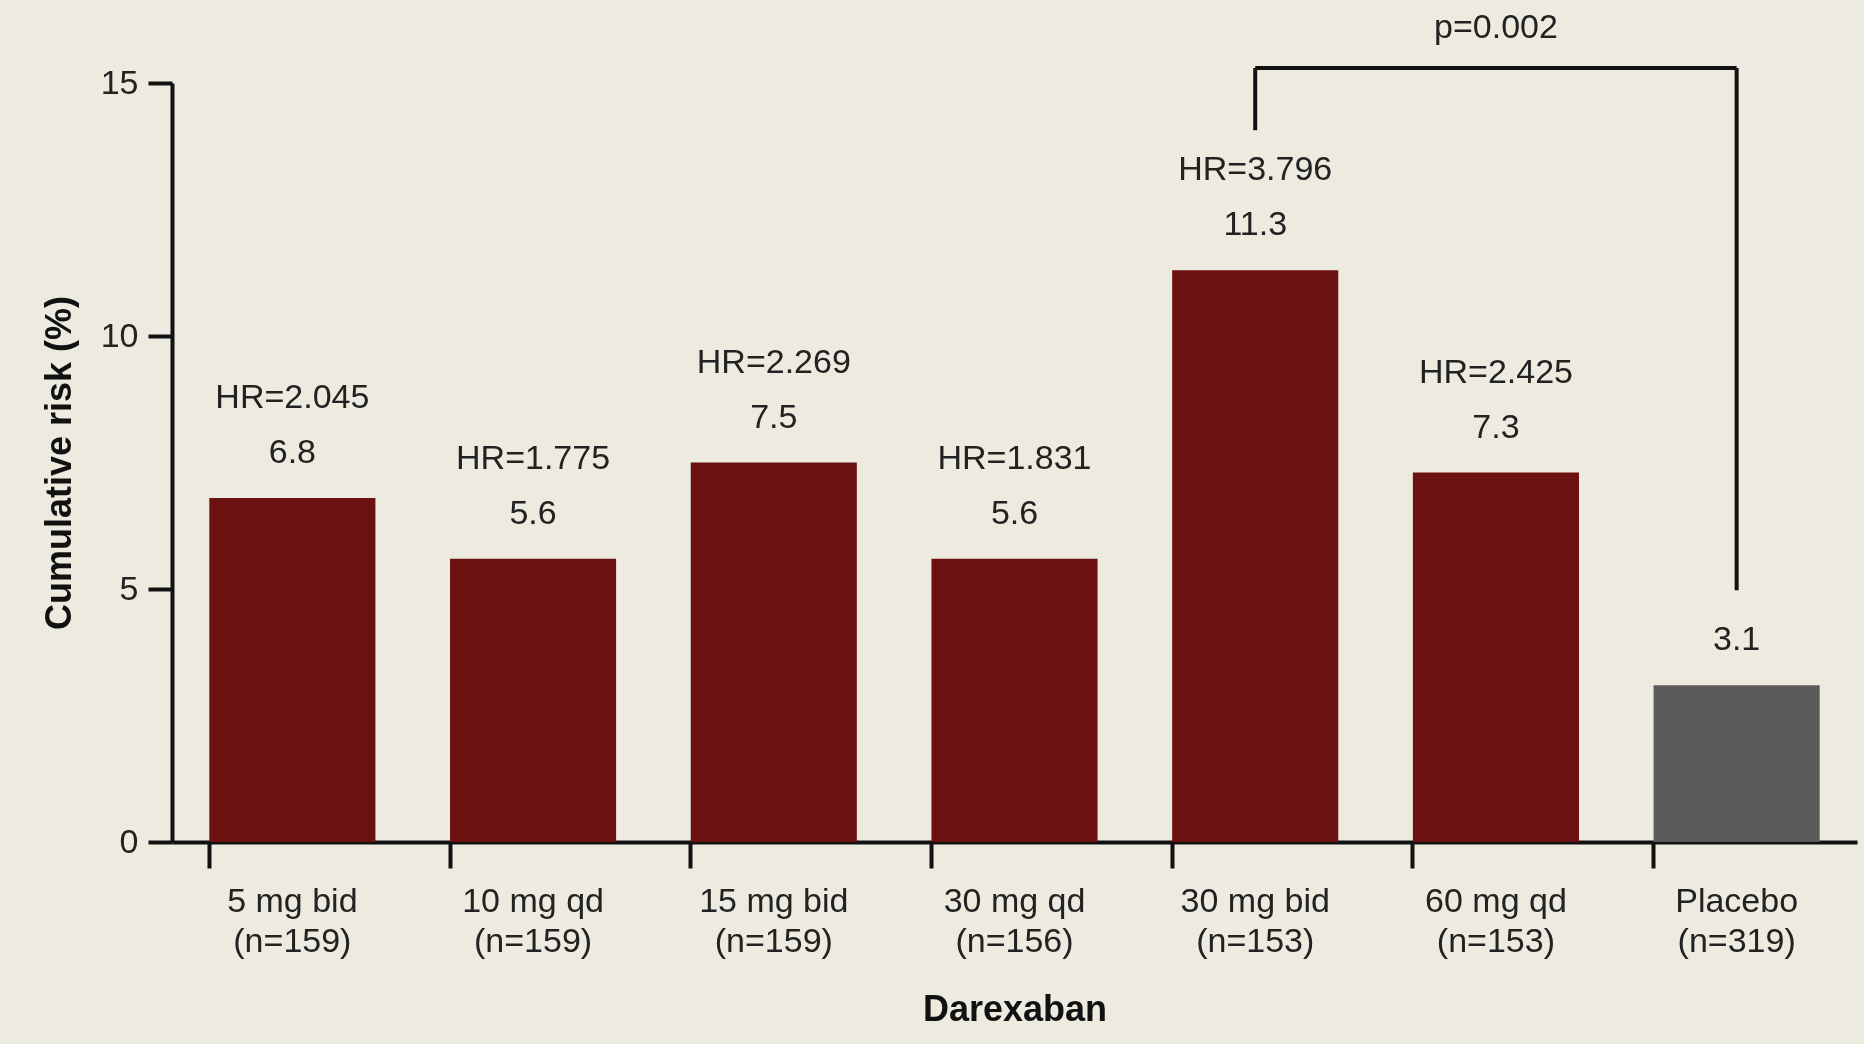  Describe the element at coordinates (119, 334) in the screenshot. I see `y-tick-label: 10` at that location.